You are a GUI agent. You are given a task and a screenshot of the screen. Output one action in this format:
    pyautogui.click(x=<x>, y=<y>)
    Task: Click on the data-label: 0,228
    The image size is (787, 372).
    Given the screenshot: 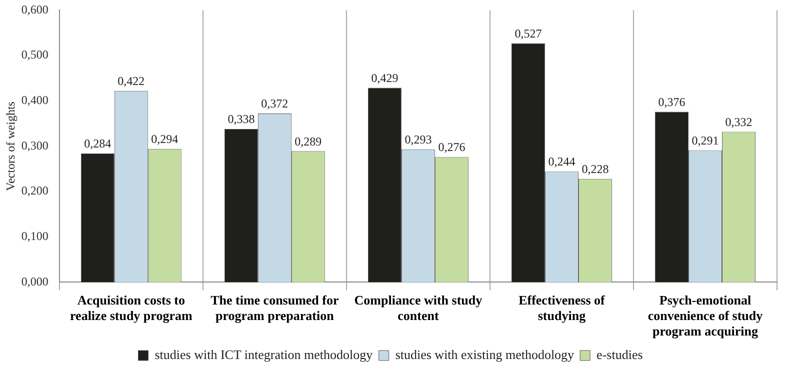 What is the action you would take?
    pyautogui.click(x=595, y=169)
    